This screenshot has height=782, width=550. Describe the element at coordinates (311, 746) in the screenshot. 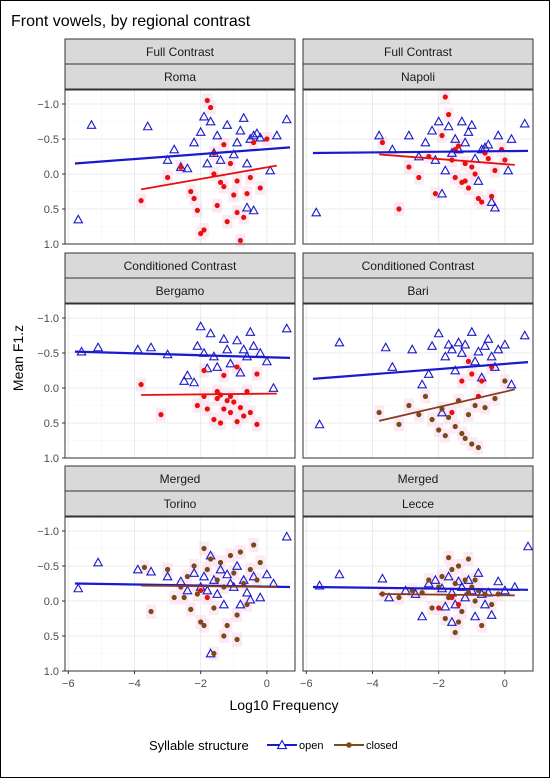

I see `legend-item-label: open` at that location.